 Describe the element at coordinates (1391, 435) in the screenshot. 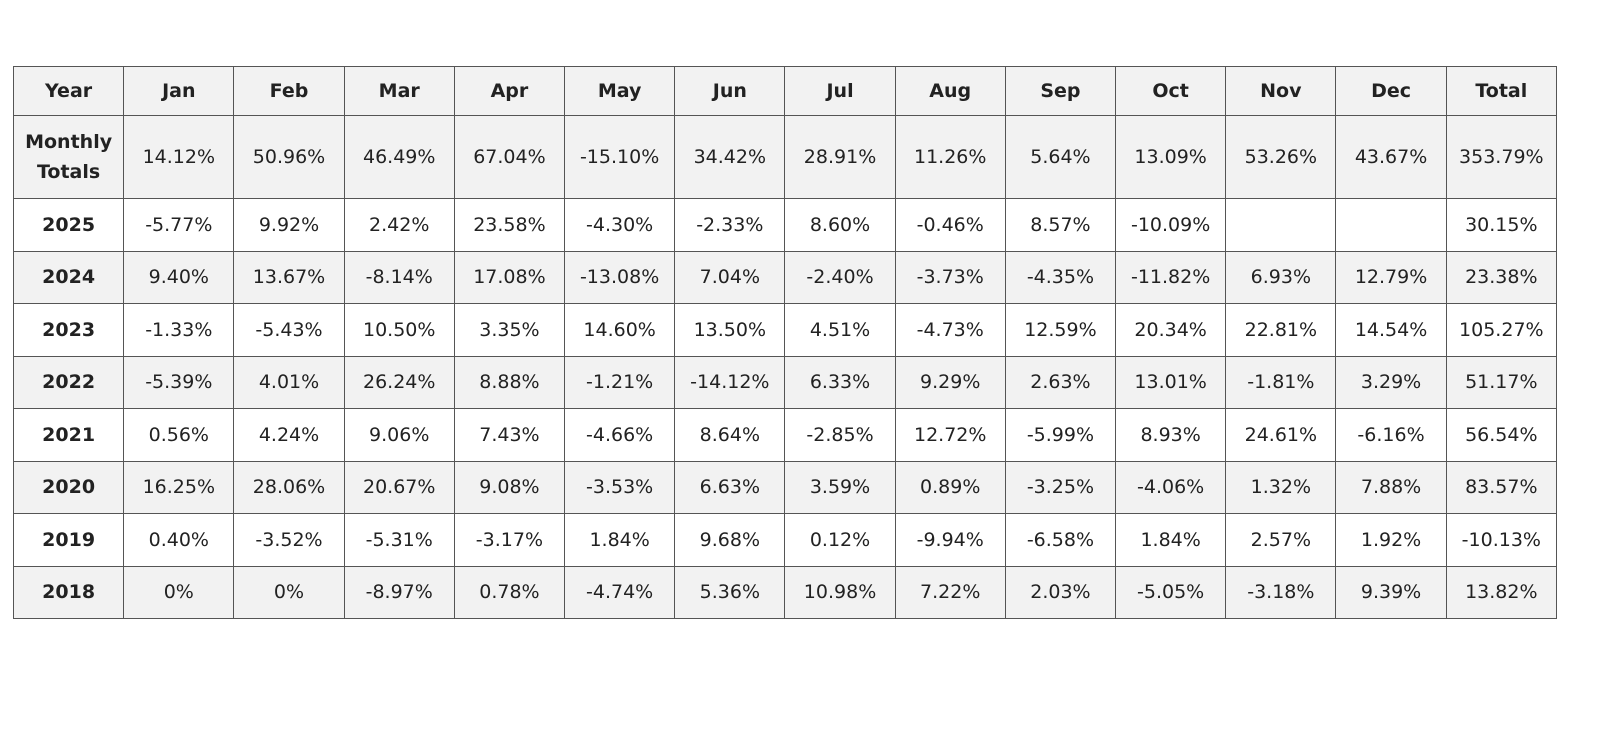

I see `value-cell: -6.16%` at that location.